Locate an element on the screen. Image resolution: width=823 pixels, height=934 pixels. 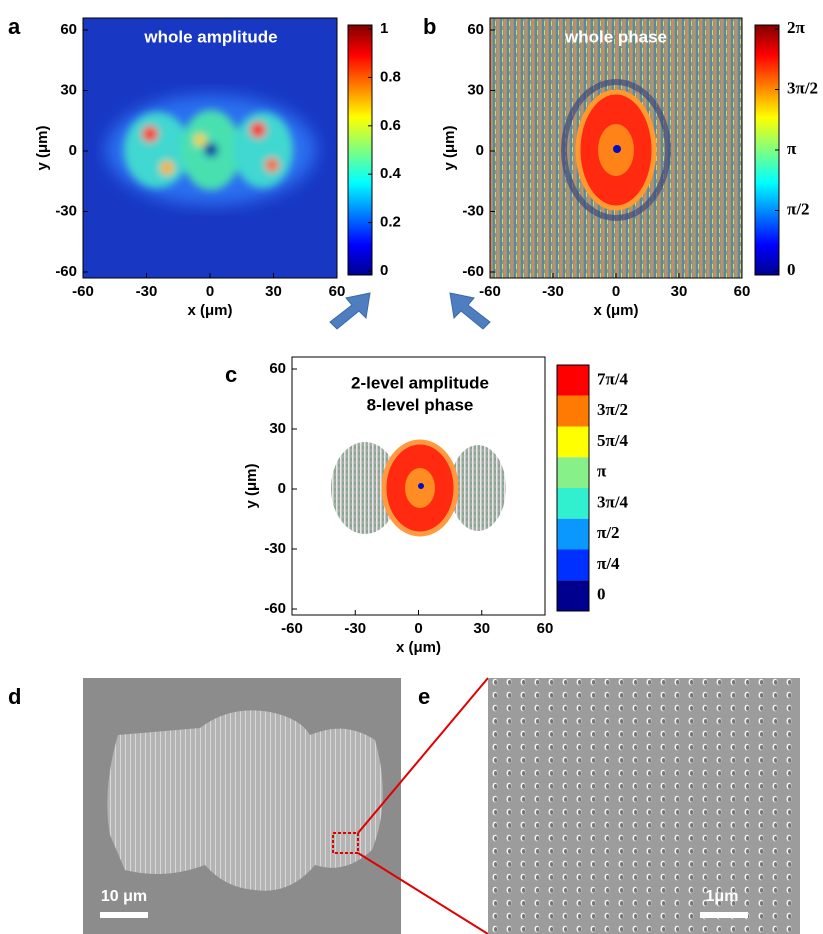
scale-bar-label: 1μm is located at coordinates (722, 896).